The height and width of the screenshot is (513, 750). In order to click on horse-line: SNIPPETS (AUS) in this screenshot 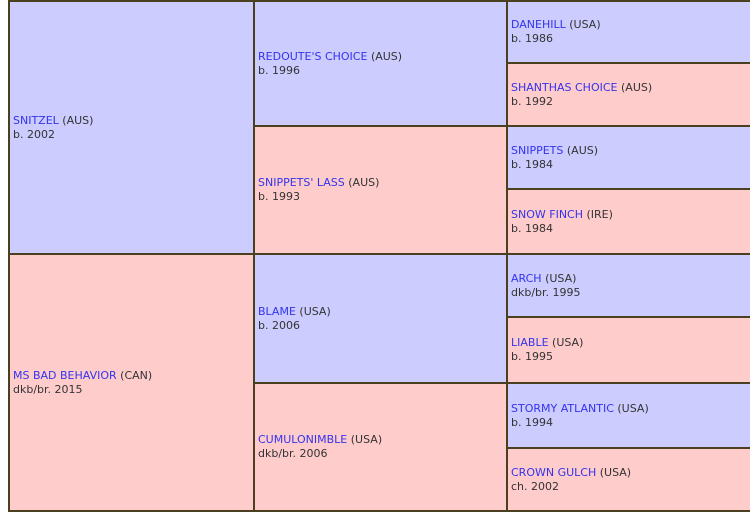, I will do `click(630, 151)`.